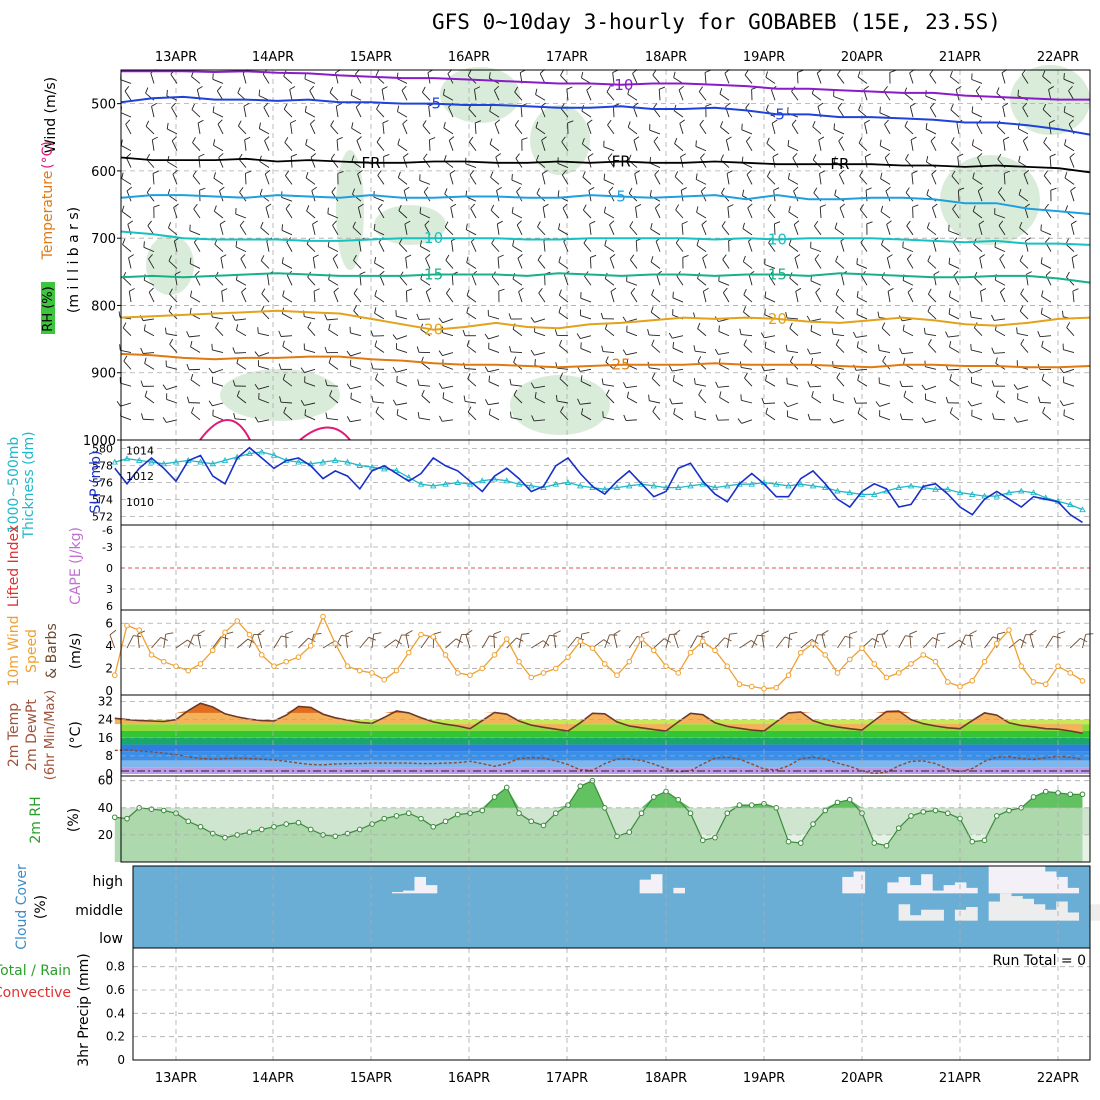 Image resolution: width=1100 pixels, height=1100 pixels. What do you see at coordinates (1070, 673) in the screenshot?
I see `wind-speed-point` at bounding box center [1070, 673].